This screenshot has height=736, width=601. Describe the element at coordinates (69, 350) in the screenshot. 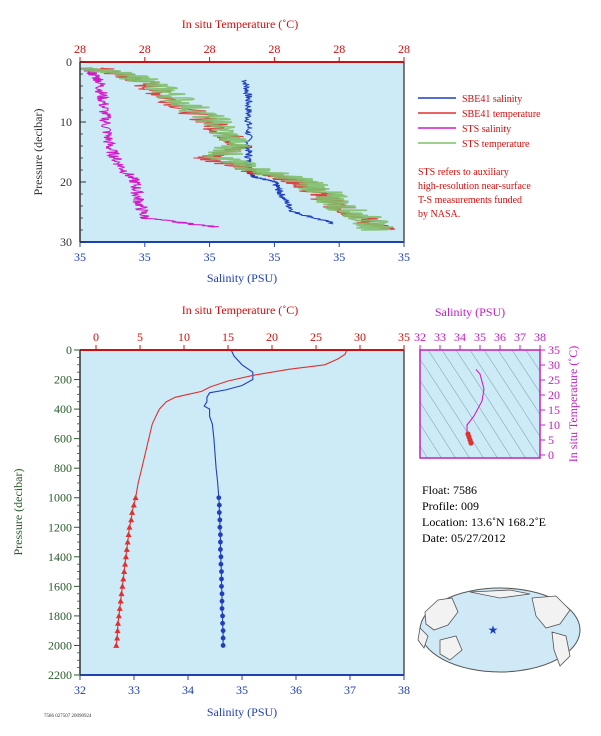

I see `main-pressure-tick-label: 0` at that location.